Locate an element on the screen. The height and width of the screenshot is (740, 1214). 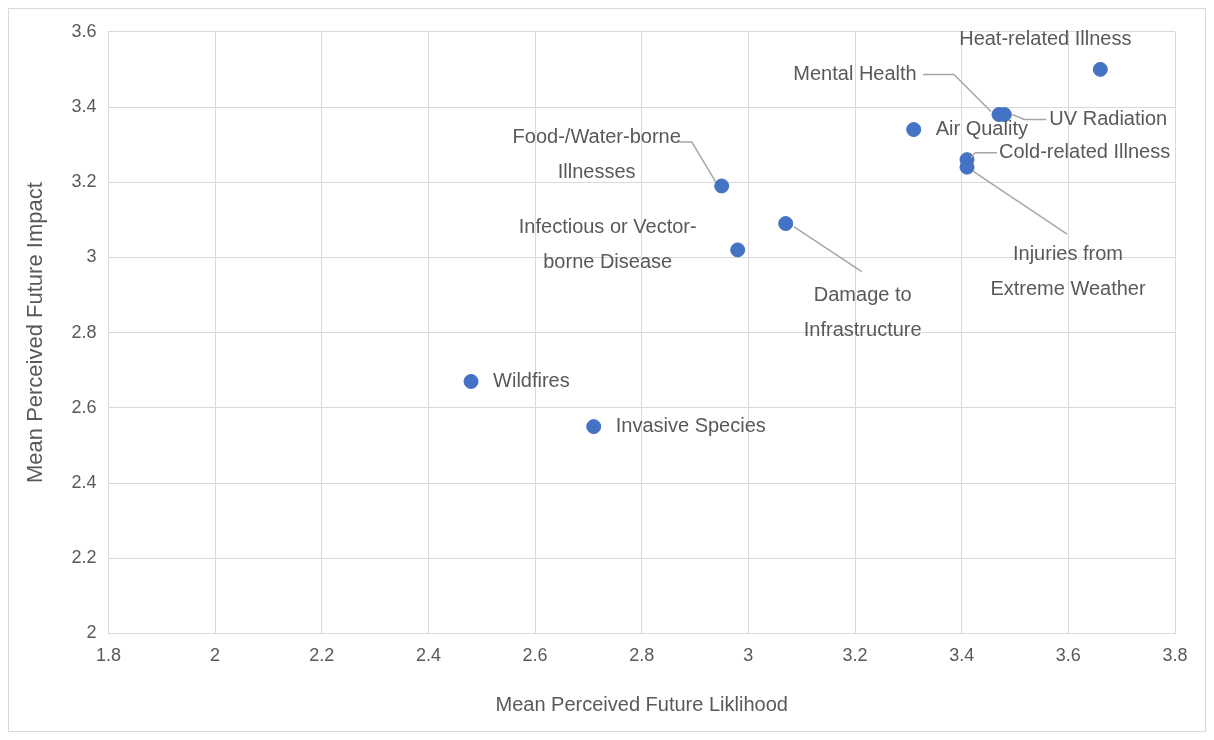
annotation: Invasive Species is located at coordinates (690, 425).